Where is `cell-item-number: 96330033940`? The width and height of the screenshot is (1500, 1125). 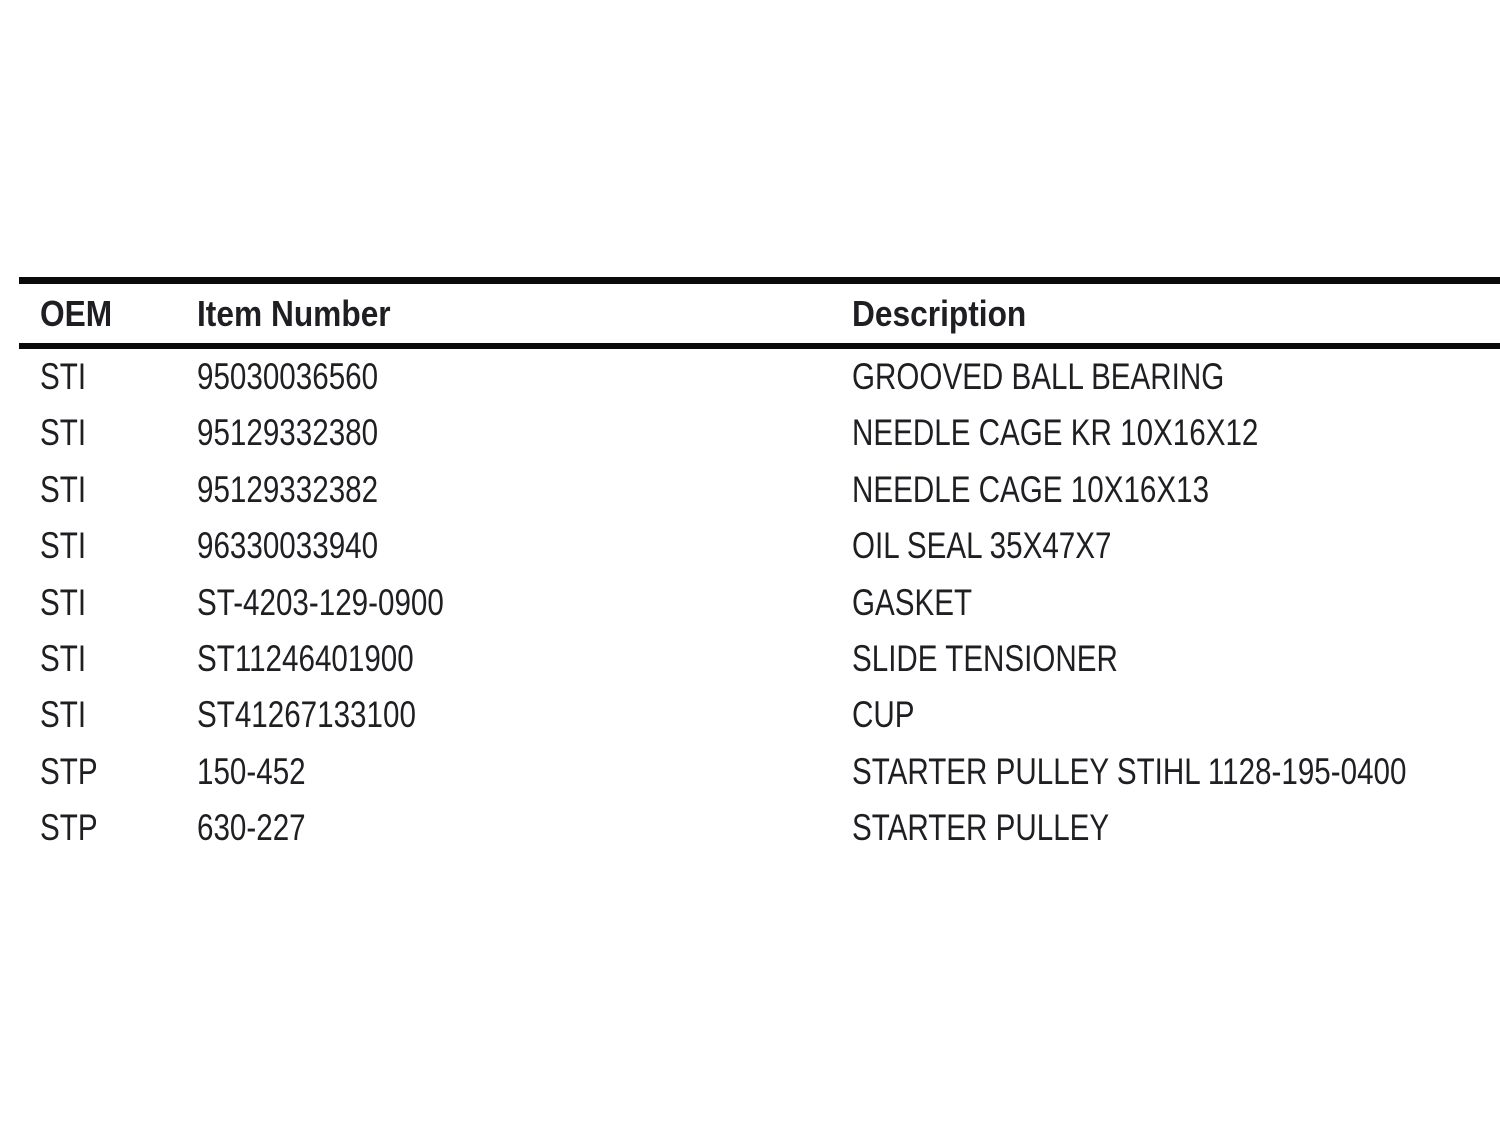 cell-item-number: 96330033940 is located at coordinates (288, 546).